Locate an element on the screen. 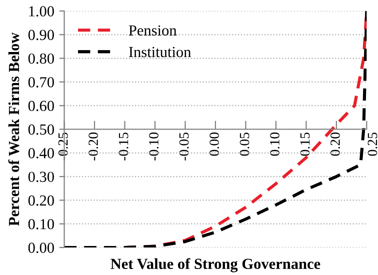 This screenshot has width=378, height=275. y-tick-label: 0.40 is located at coordinates (41, 153).